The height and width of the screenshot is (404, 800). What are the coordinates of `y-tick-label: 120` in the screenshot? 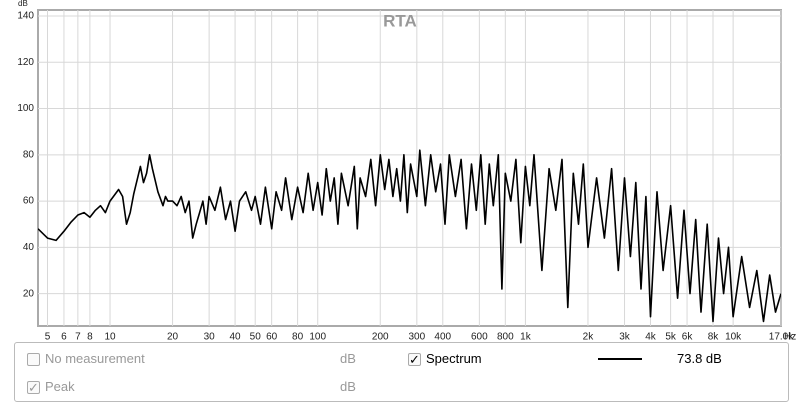 It's located at (25, 62).